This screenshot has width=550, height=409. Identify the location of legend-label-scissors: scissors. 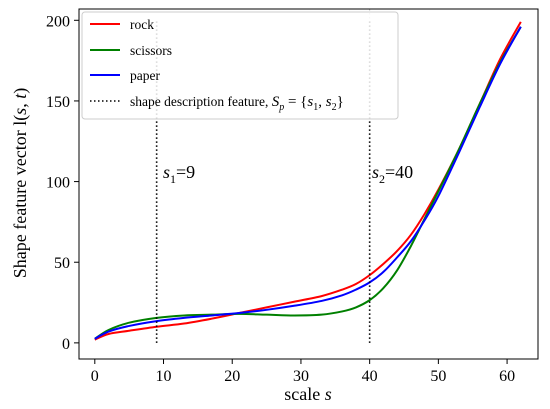
(151, 50).